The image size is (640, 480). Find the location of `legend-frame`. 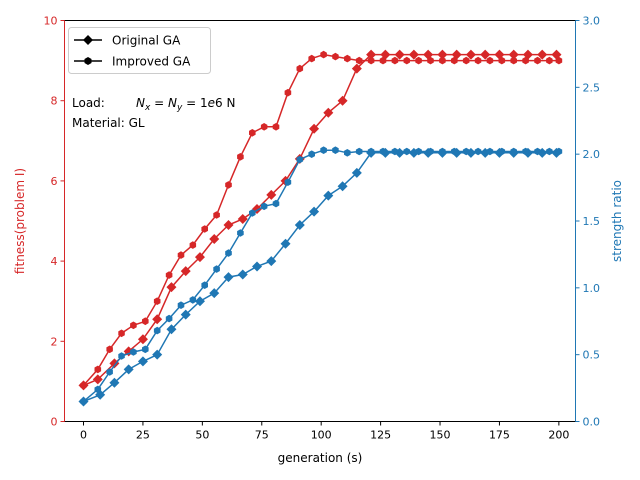

legend-frame is located at coordinates (139, 50).